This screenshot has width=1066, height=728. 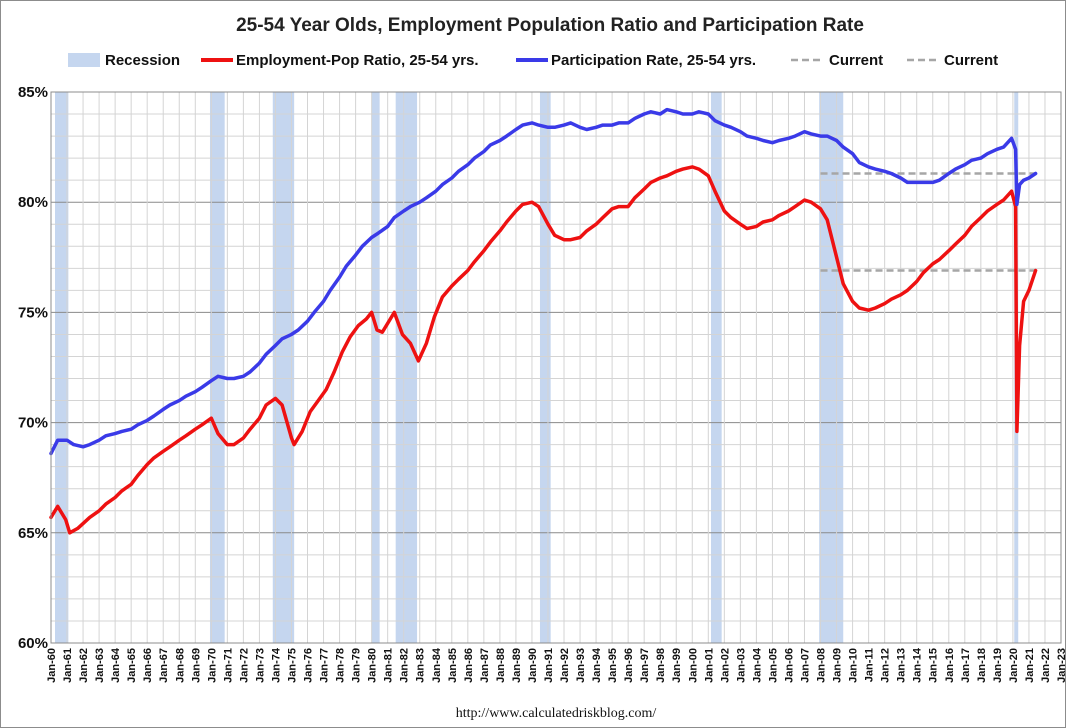 What do you see at coordinates (725, 665) in the screenshot?
I see `x-tick-label: Jan-02` at bounding box center [725, 665].